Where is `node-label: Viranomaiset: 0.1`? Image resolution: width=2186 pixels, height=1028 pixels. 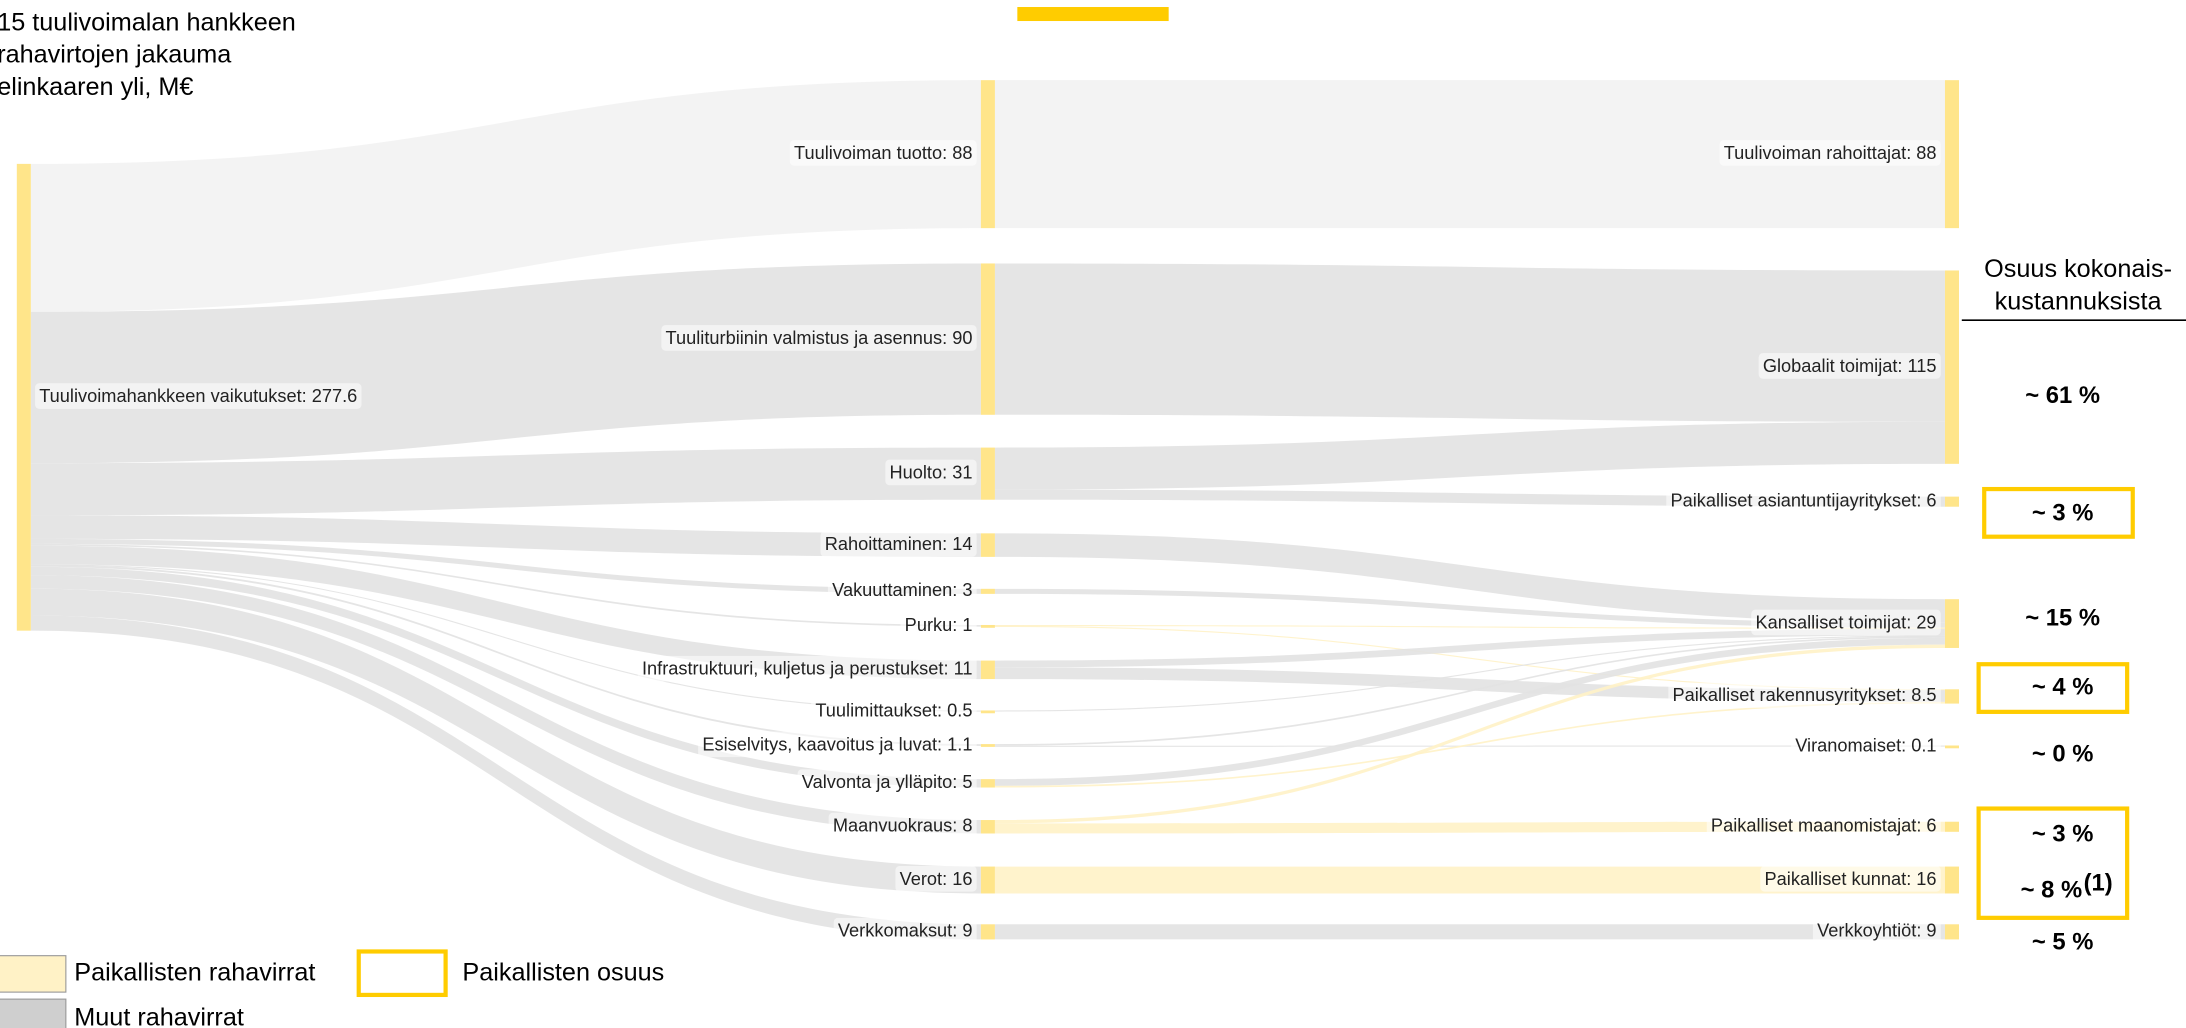
node-label: Viranomaiset: 0.1 is located at coordinates (1865, 746).